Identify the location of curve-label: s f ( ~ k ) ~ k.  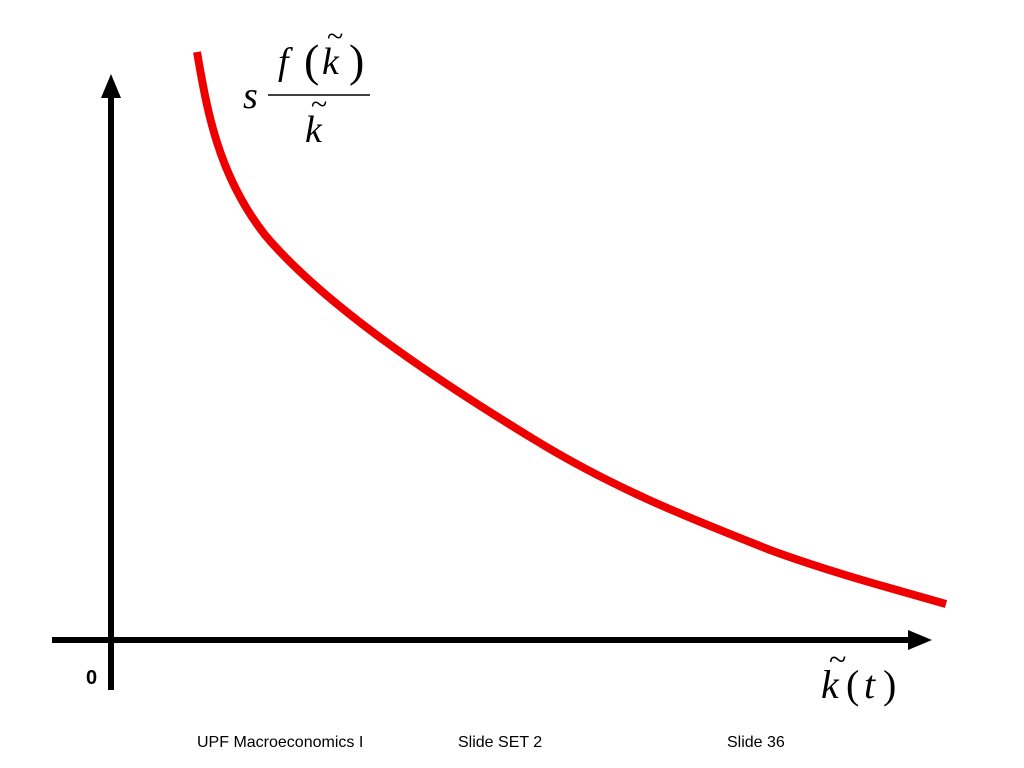
(306, 85).